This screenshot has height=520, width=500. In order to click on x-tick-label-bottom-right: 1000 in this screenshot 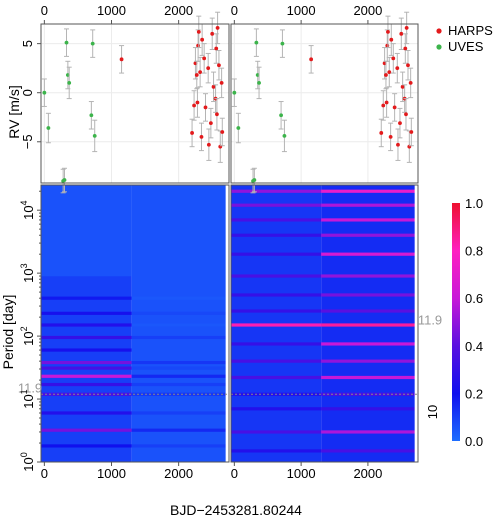, I will do `click(301, 473)`.